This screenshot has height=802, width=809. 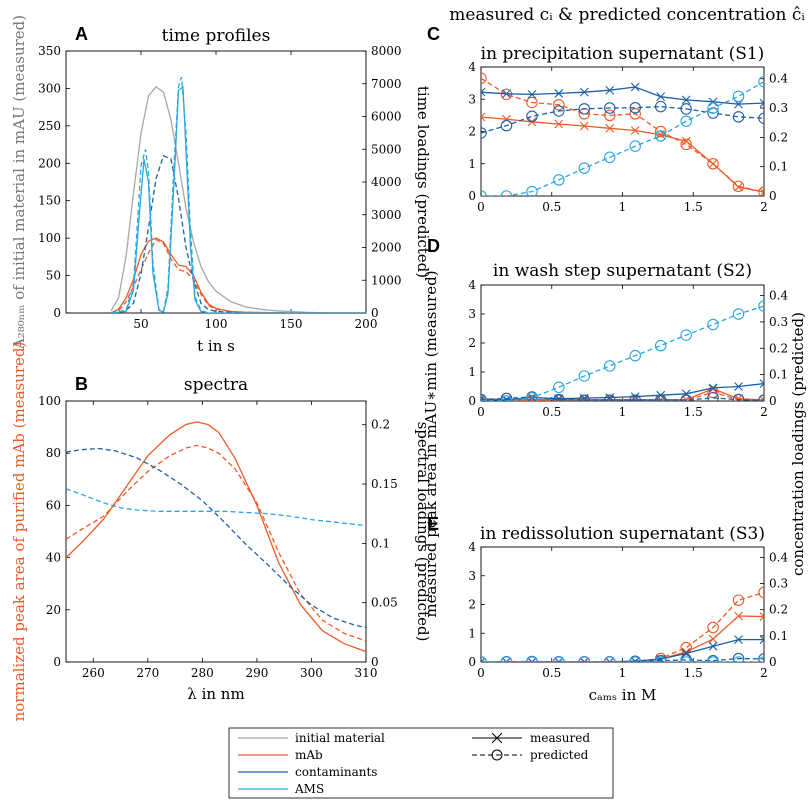 What do you see at coordinates (291, 324) in the screenshot?
I see `x-tick-label: 150` at bounding box center [291, 324].